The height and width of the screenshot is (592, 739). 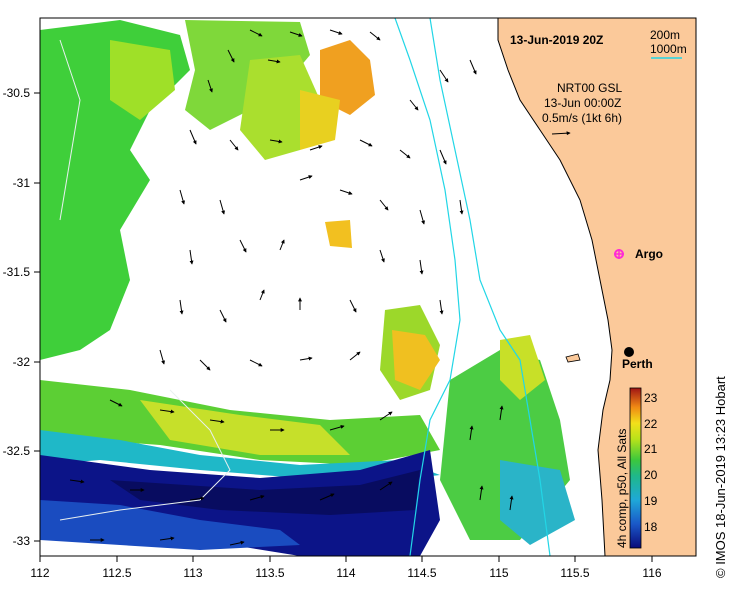 I want to click on sst-east-yellow, so click(x=522, y=367).